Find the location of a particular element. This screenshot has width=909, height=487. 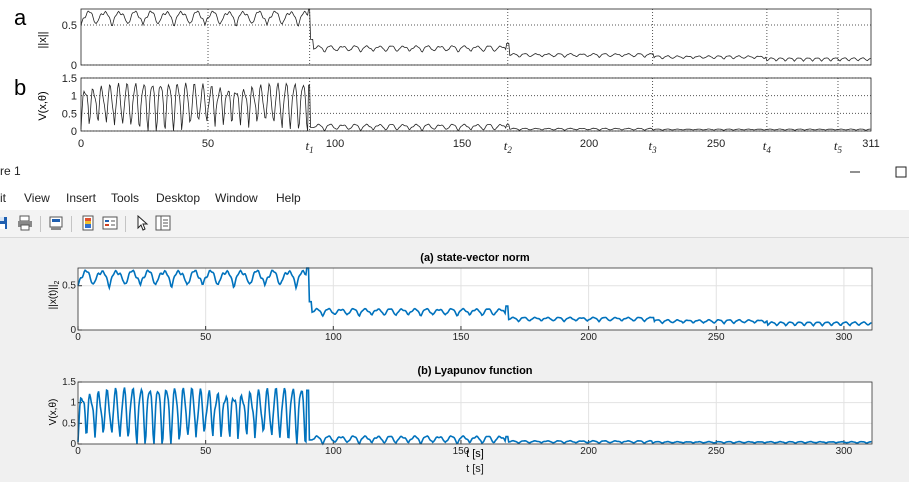

menu-bar: it View Insert Tools Desktop Window Help is located at coordinates (454, 198).